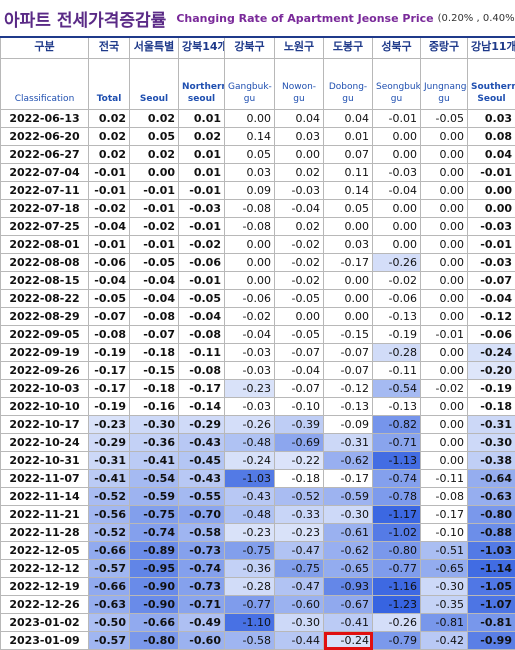 This screenshot has height=650, width=515. Describe the element at coordinates (45, 551) in the screenshot. I see `date-cell: 2022-12-05` at that location.